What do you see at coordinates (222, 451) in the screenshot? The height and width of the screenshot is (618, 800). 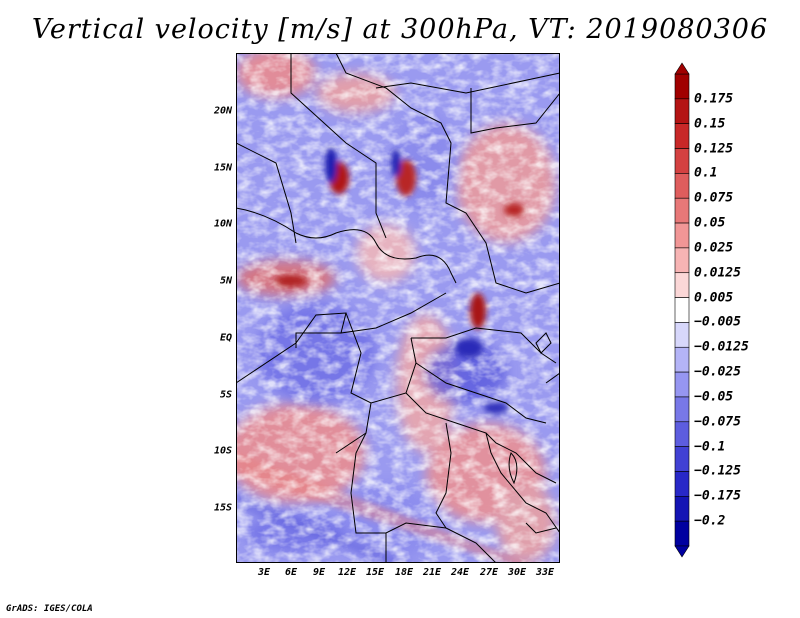 I see `lat-tick-label: 10S` at bounding box center [222, 451].